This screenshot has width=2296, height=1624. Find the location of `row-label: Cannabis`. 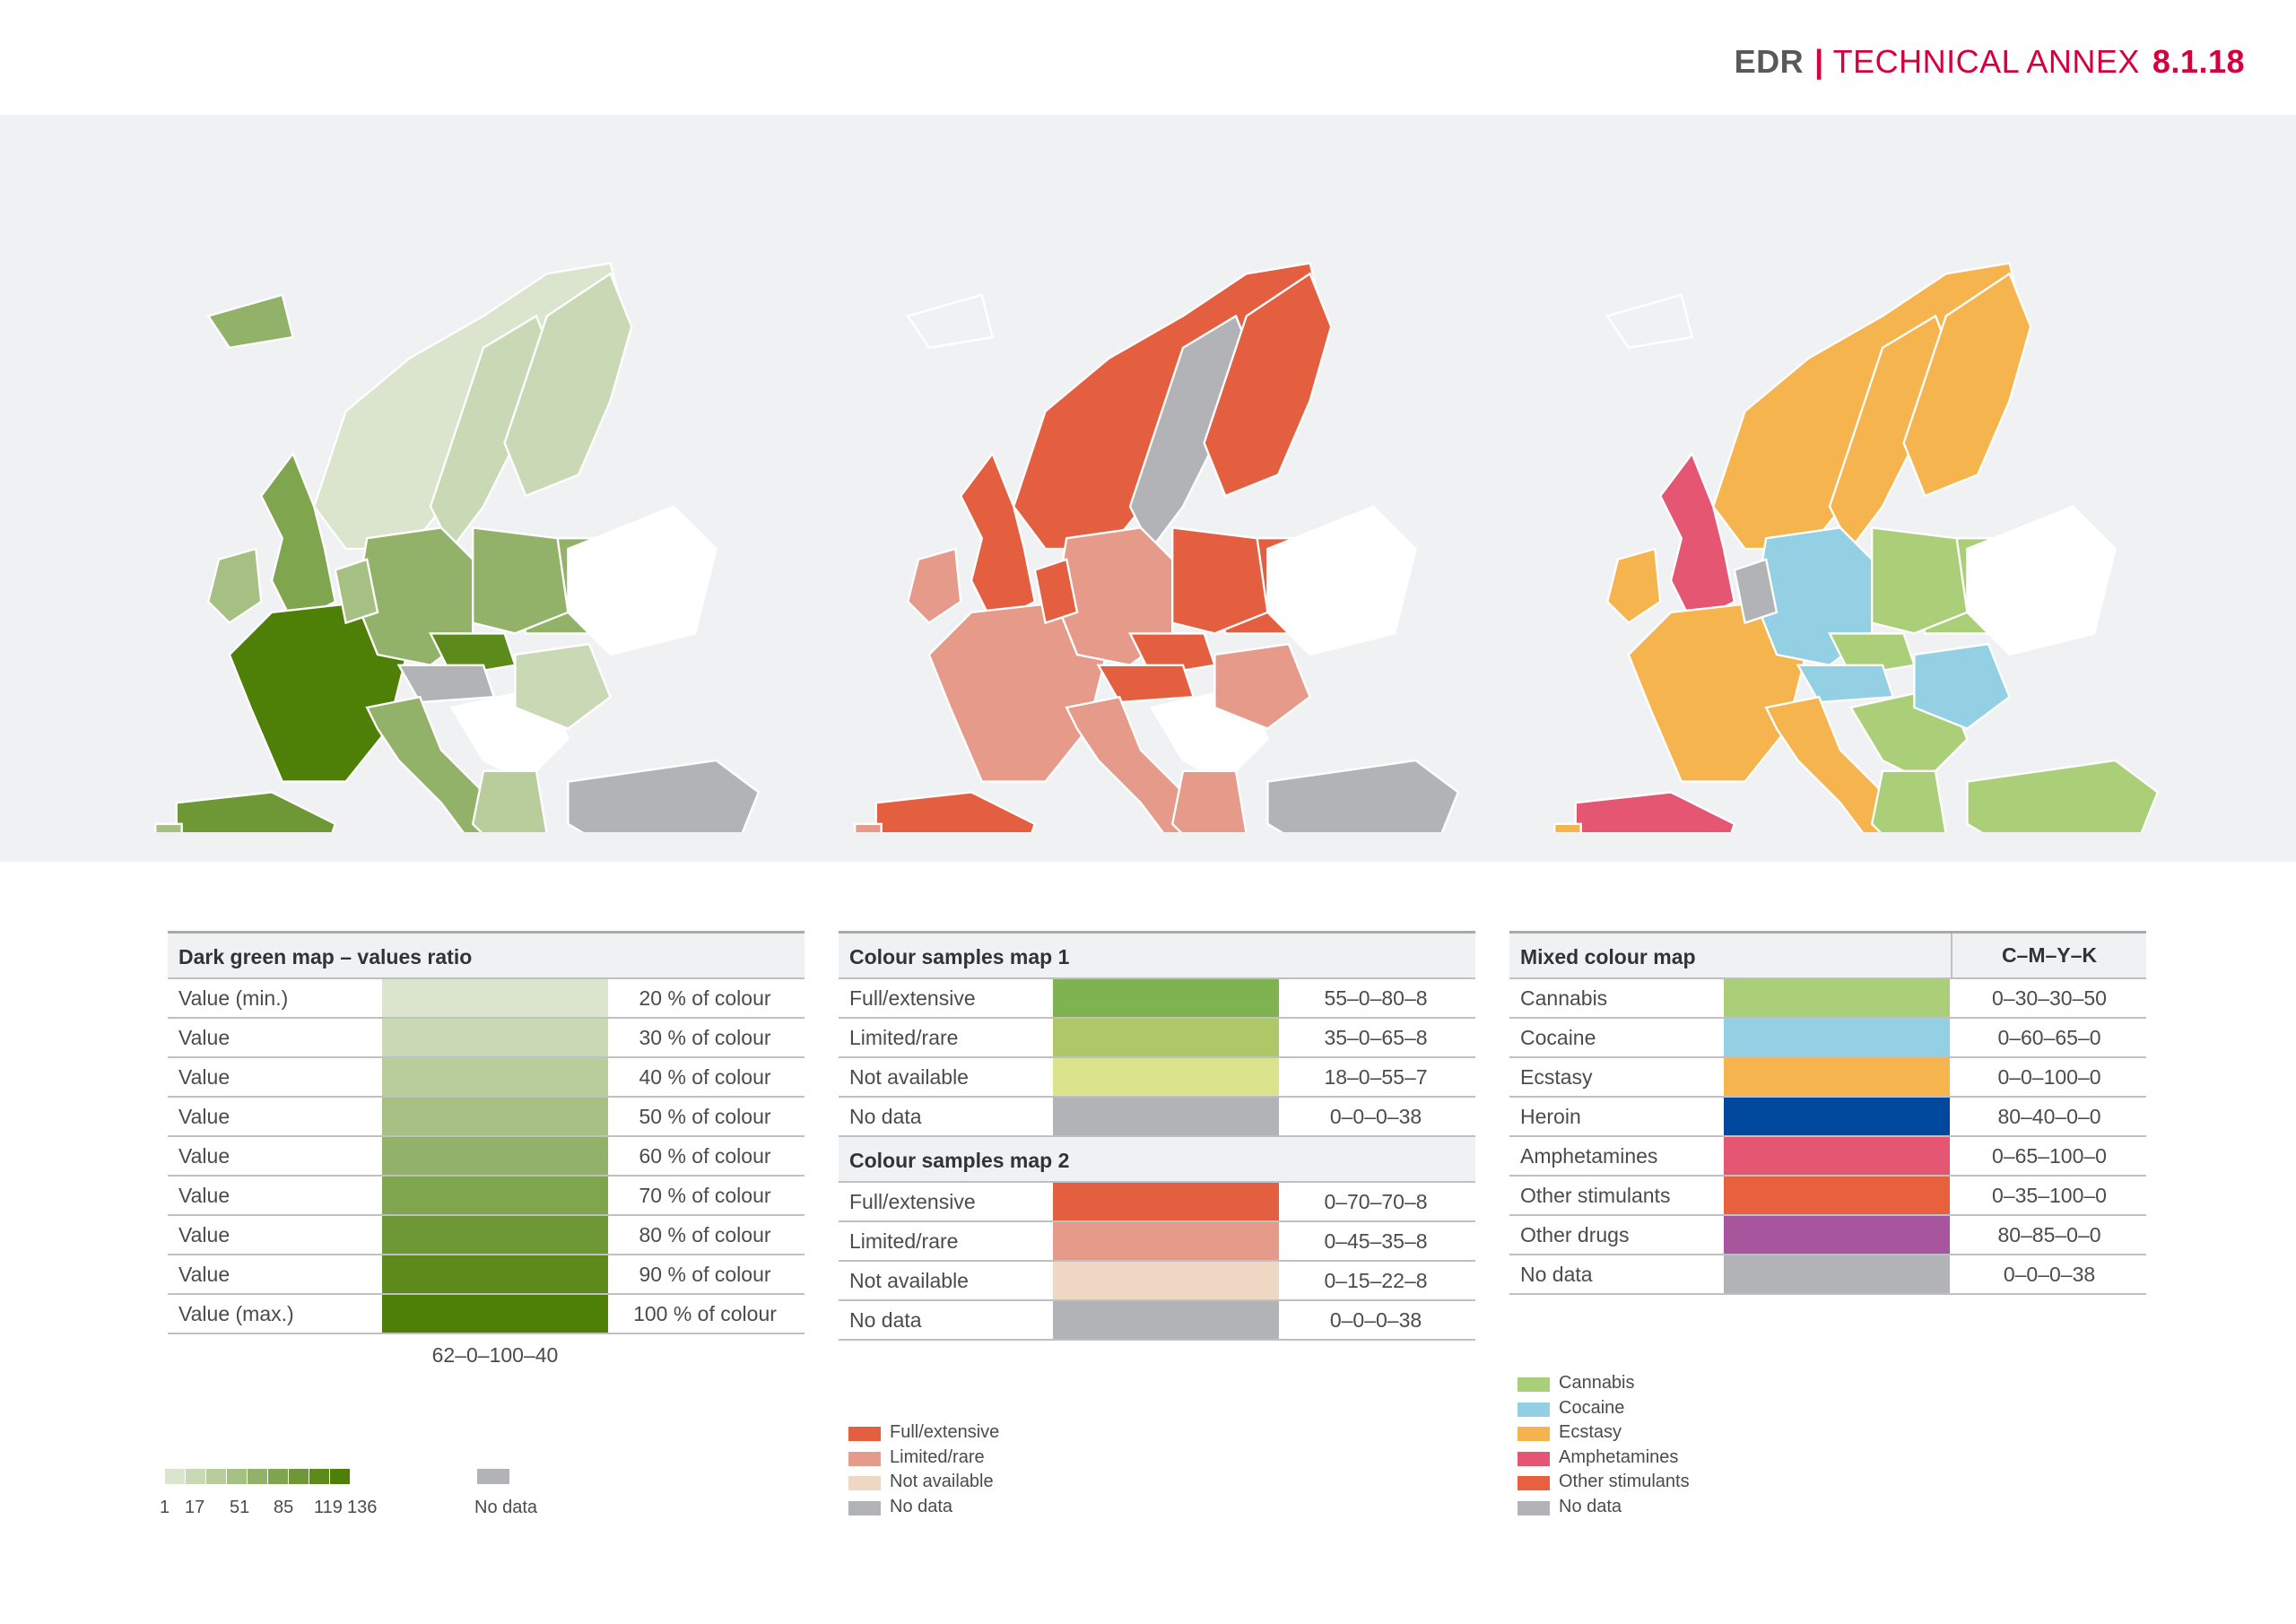

row-label: Cannabis is located at coordinates (1564, 998).